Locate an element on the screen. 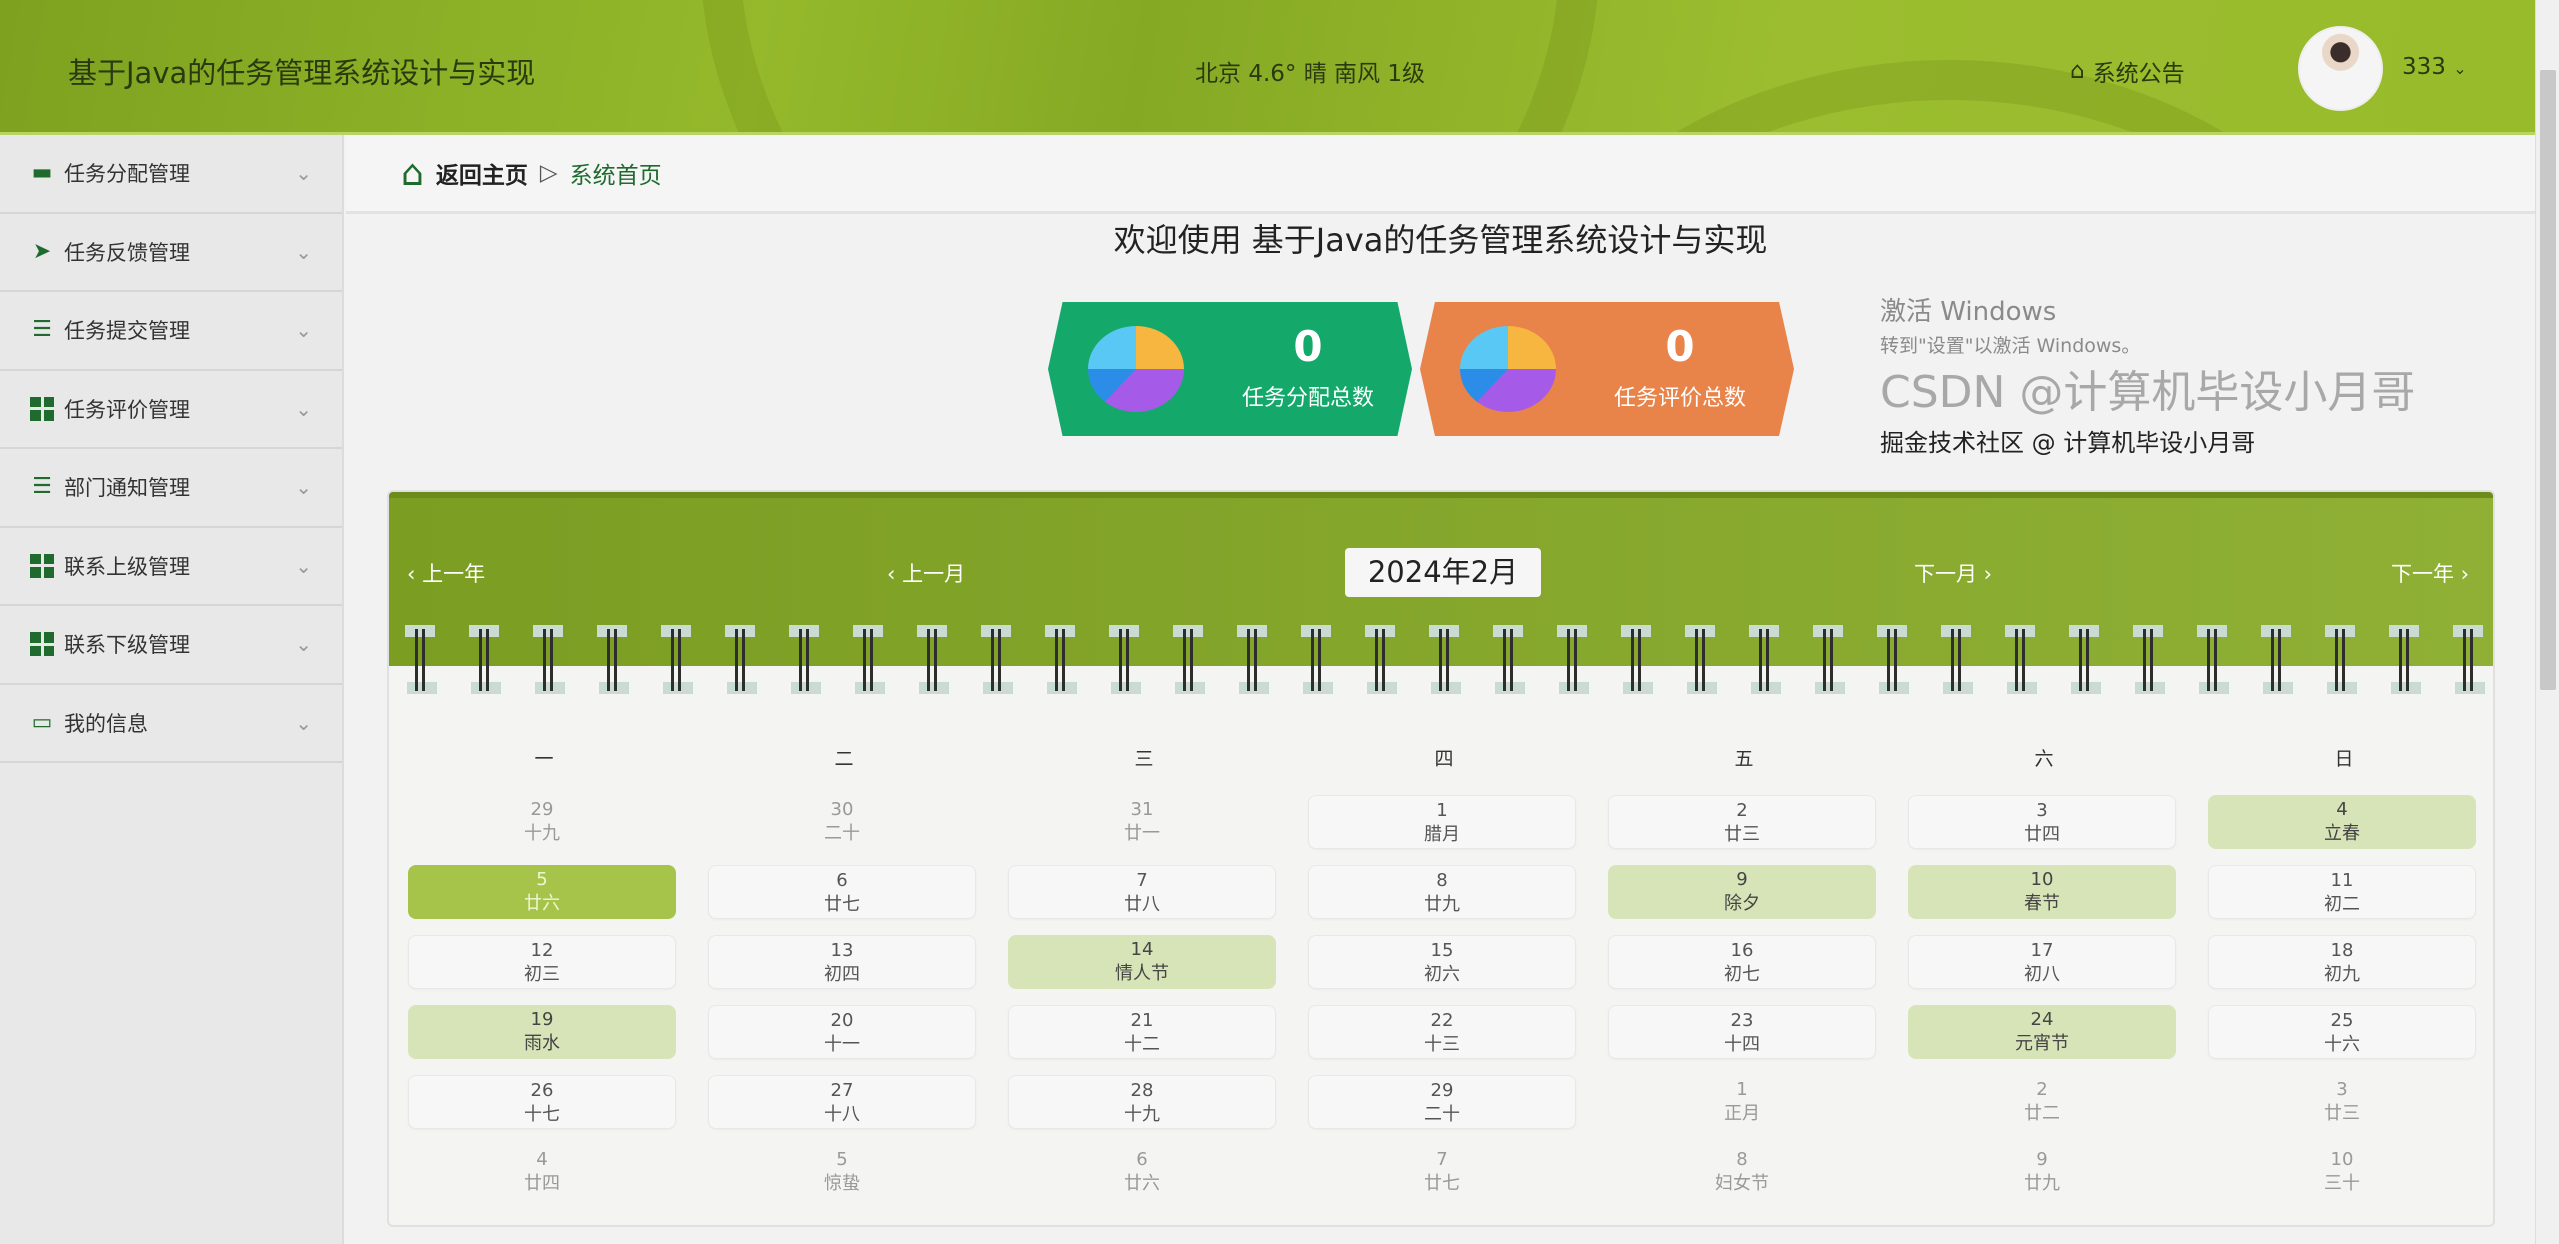 The width and height of the screenshot is (2559, 1244). calendar-day: 29 十九 is located at coordinates (542, 822).